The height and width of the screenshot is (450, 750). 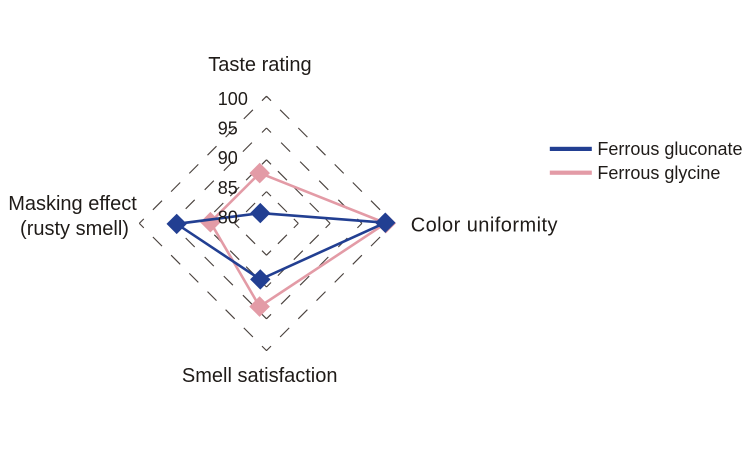 I want to click on svg-text: Masking effect, so click(x=72, y=204).